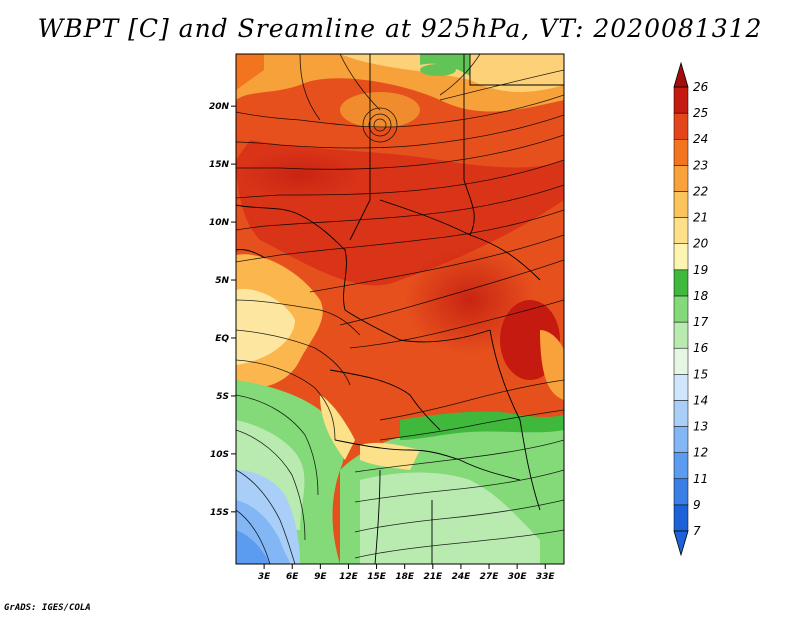  Describe the element at coordinates (700, 374) in the screenshot. I see `colorbar-label: 15` at that location.